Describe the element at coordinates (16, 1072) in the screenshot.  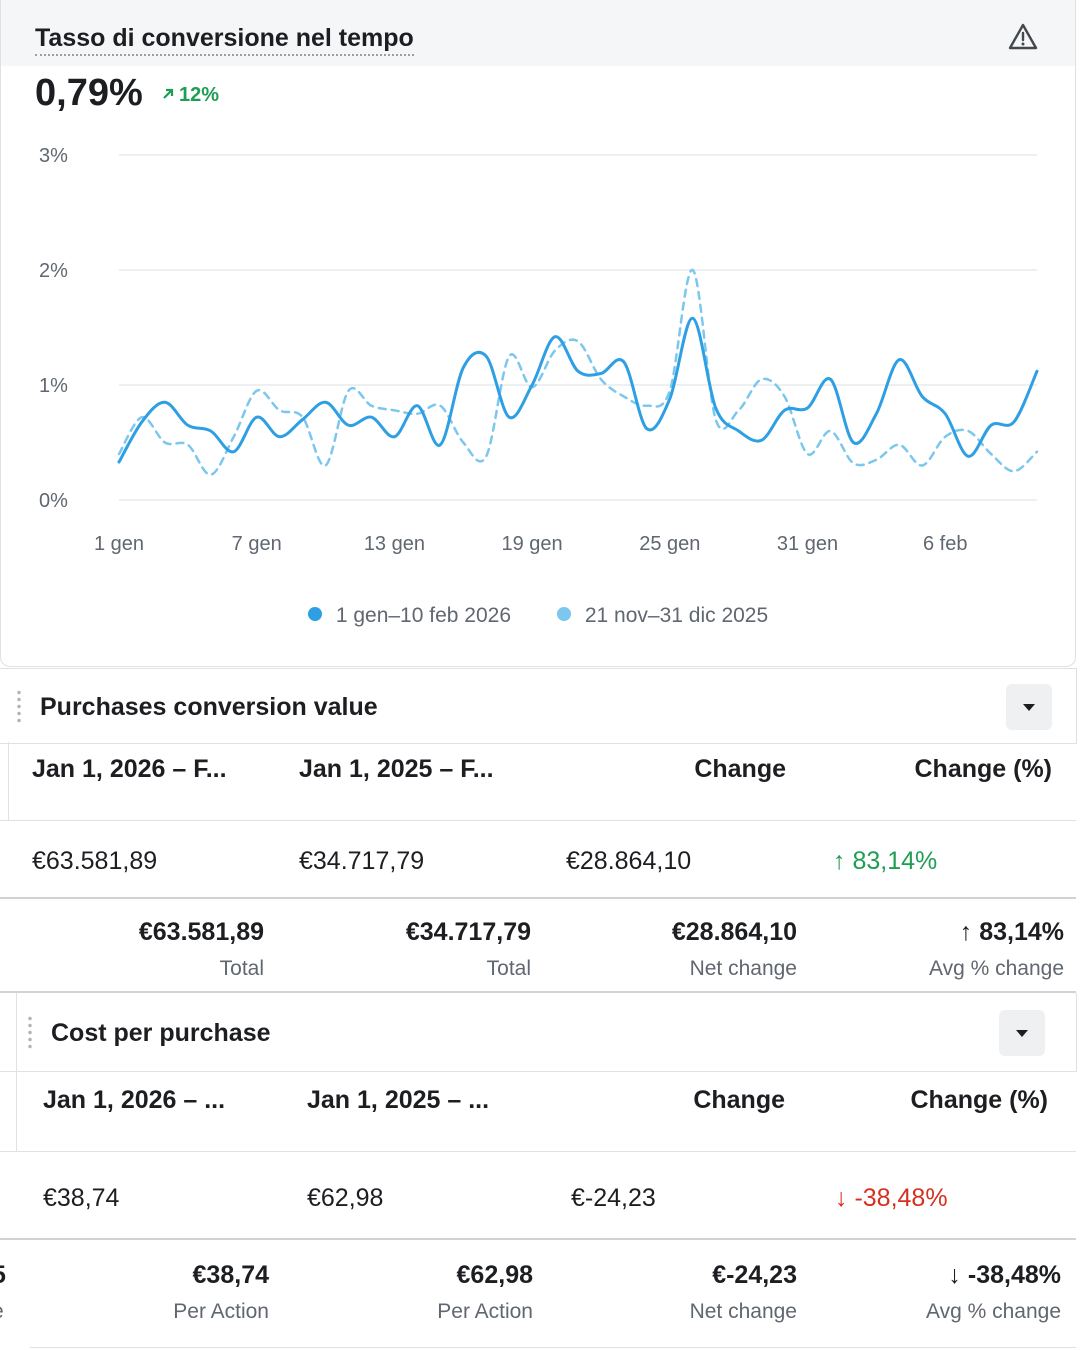
I see `cost-left-border` at that location.